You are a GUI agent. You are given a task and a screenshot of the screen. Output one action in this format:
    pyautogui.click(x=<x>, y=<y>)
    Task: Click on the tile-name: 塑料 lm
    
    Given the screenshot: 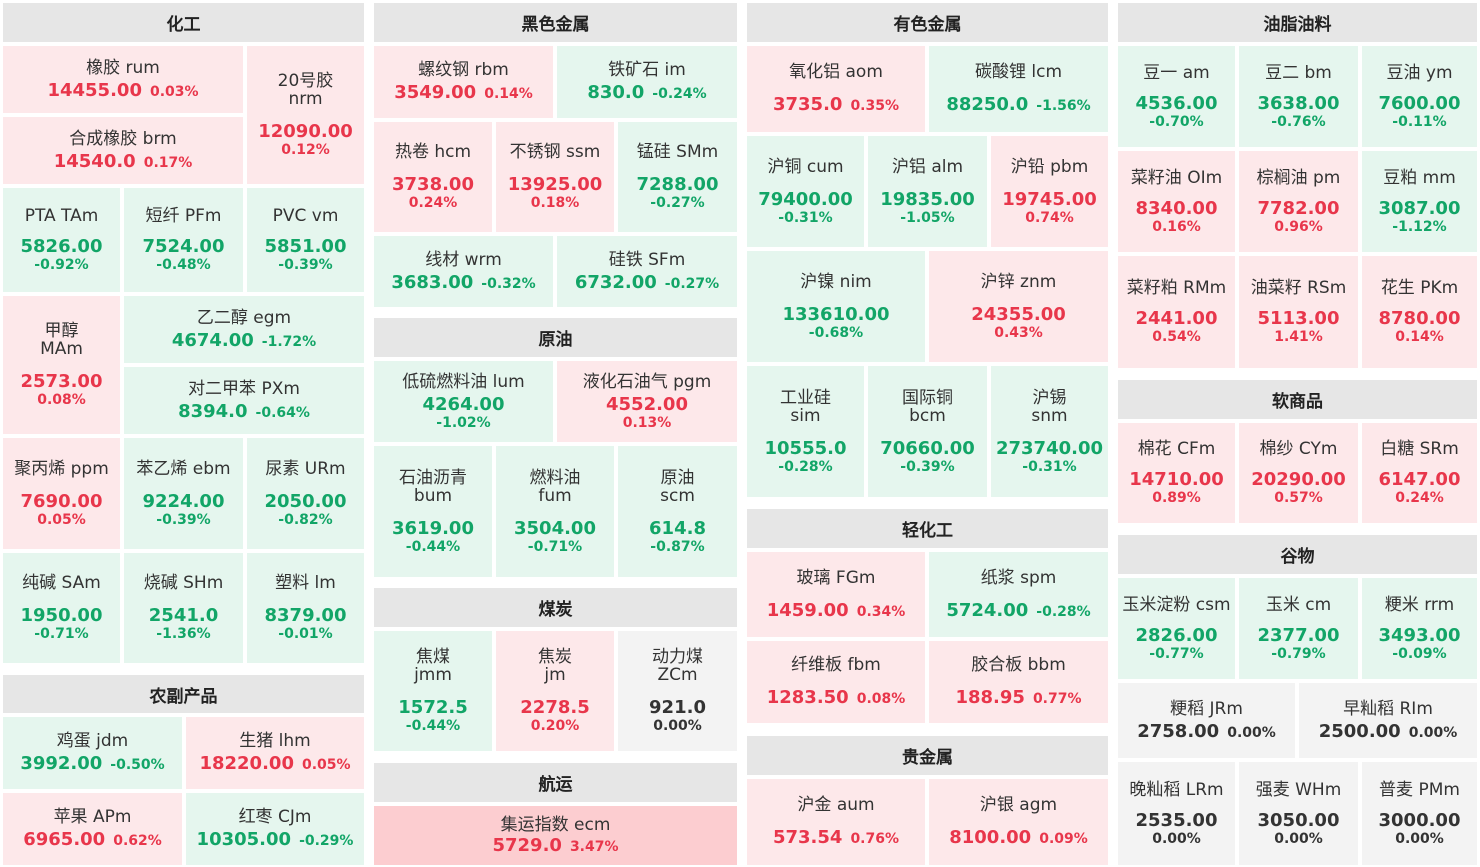 What is the action you would take?
    pyautogui.click(x=305, y=583)
    